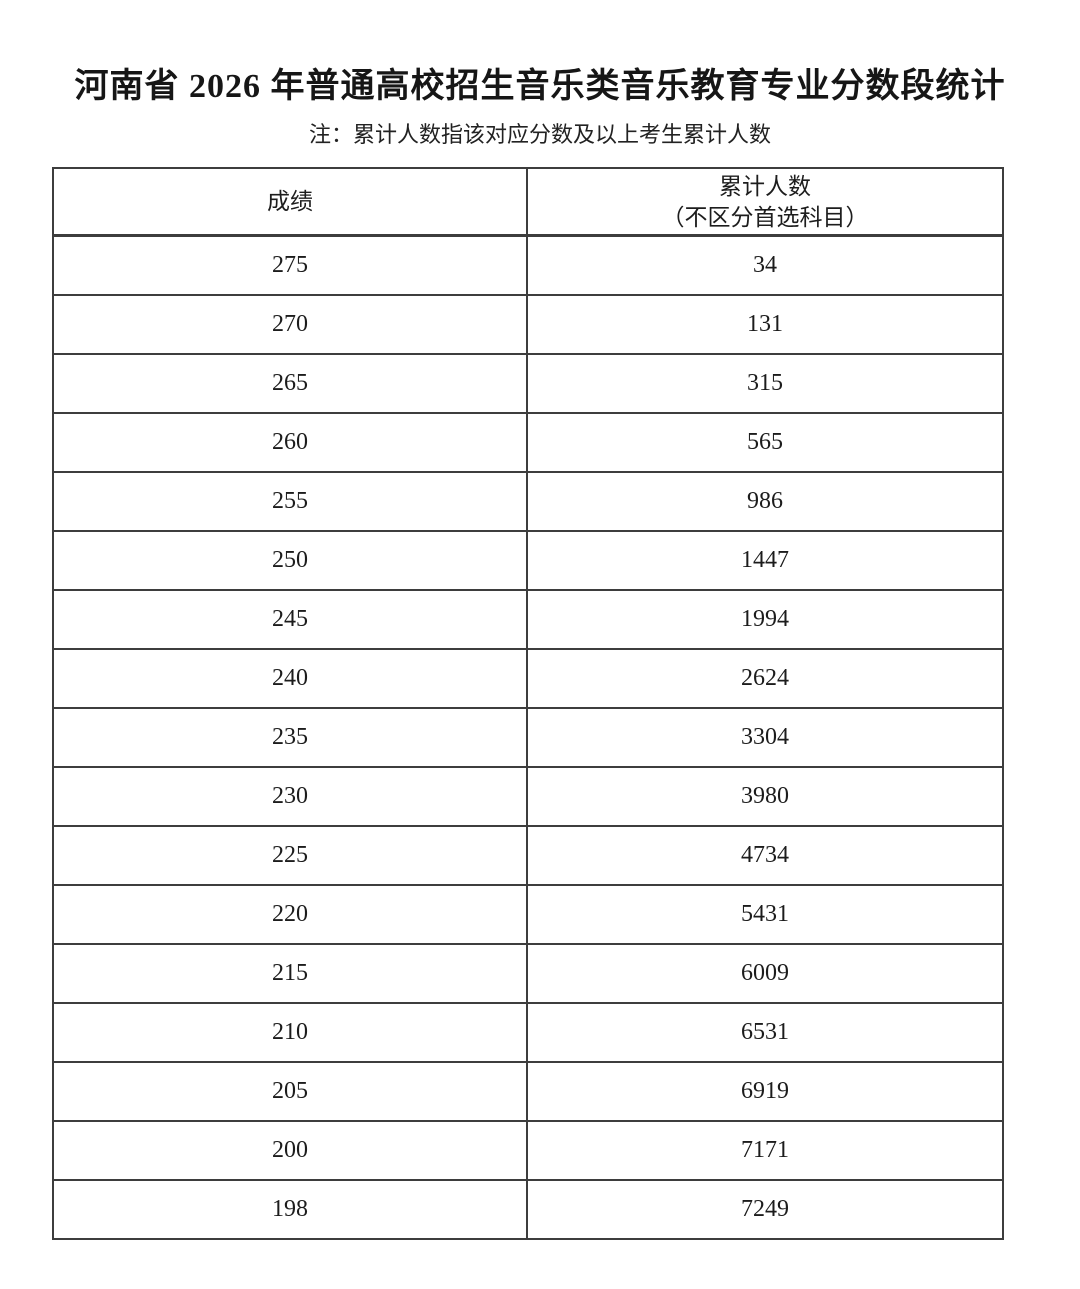 Image resolution: width=1080 pixels, height=1289 pixels. What do you see at coordinates (765, 324) in the screenshot?
I see `count-cell: 131` at bounding box center [765, 324].